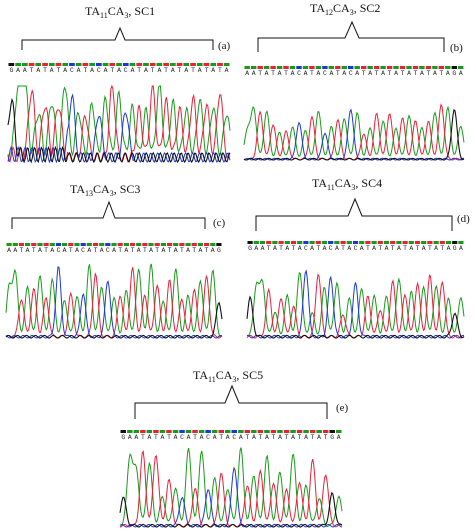 The height and width of the screenshot is (530, 474). What do you see at coordinates (231, 487) in the screenshot?
I see `panel-e-trace` at bounding box center [231, 487].